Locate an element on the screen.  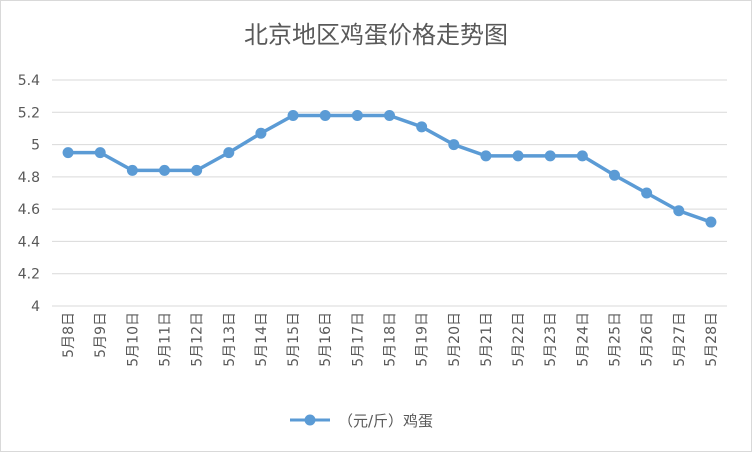
y-tick-label: 4.6 is located at coordinates (29, 210).